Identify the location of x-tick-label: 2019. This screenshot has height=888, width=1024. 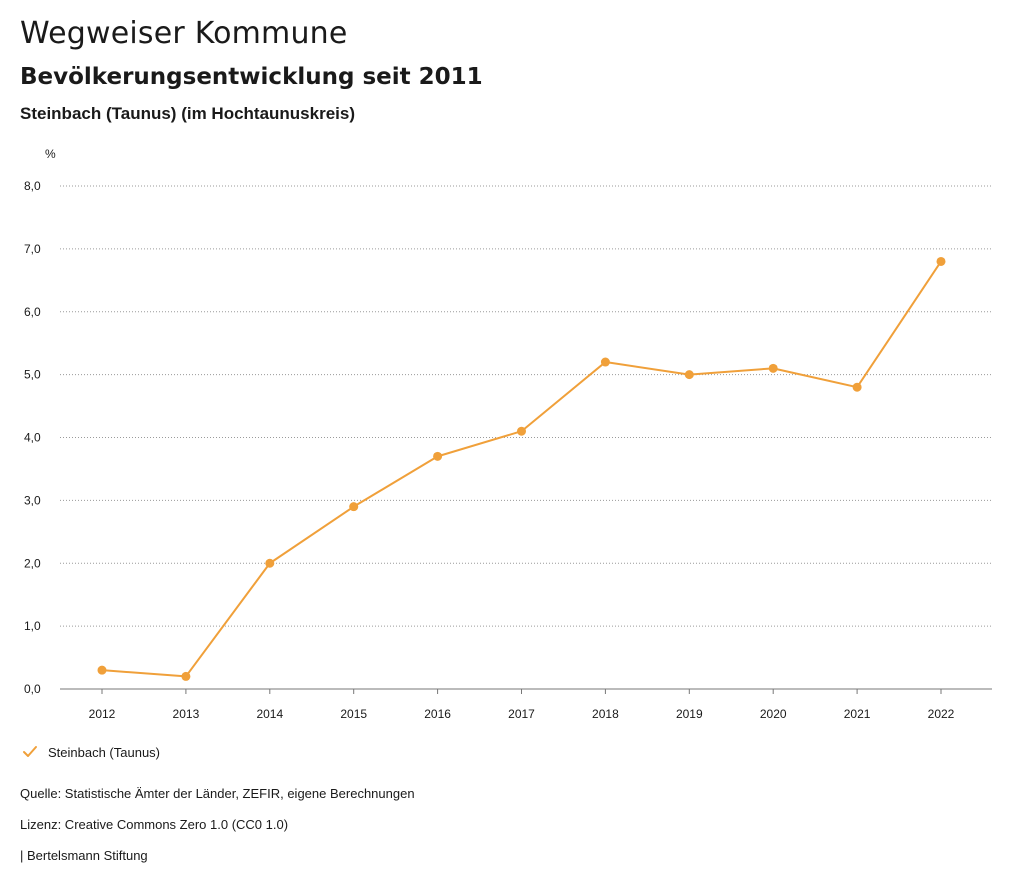
(689, 714).